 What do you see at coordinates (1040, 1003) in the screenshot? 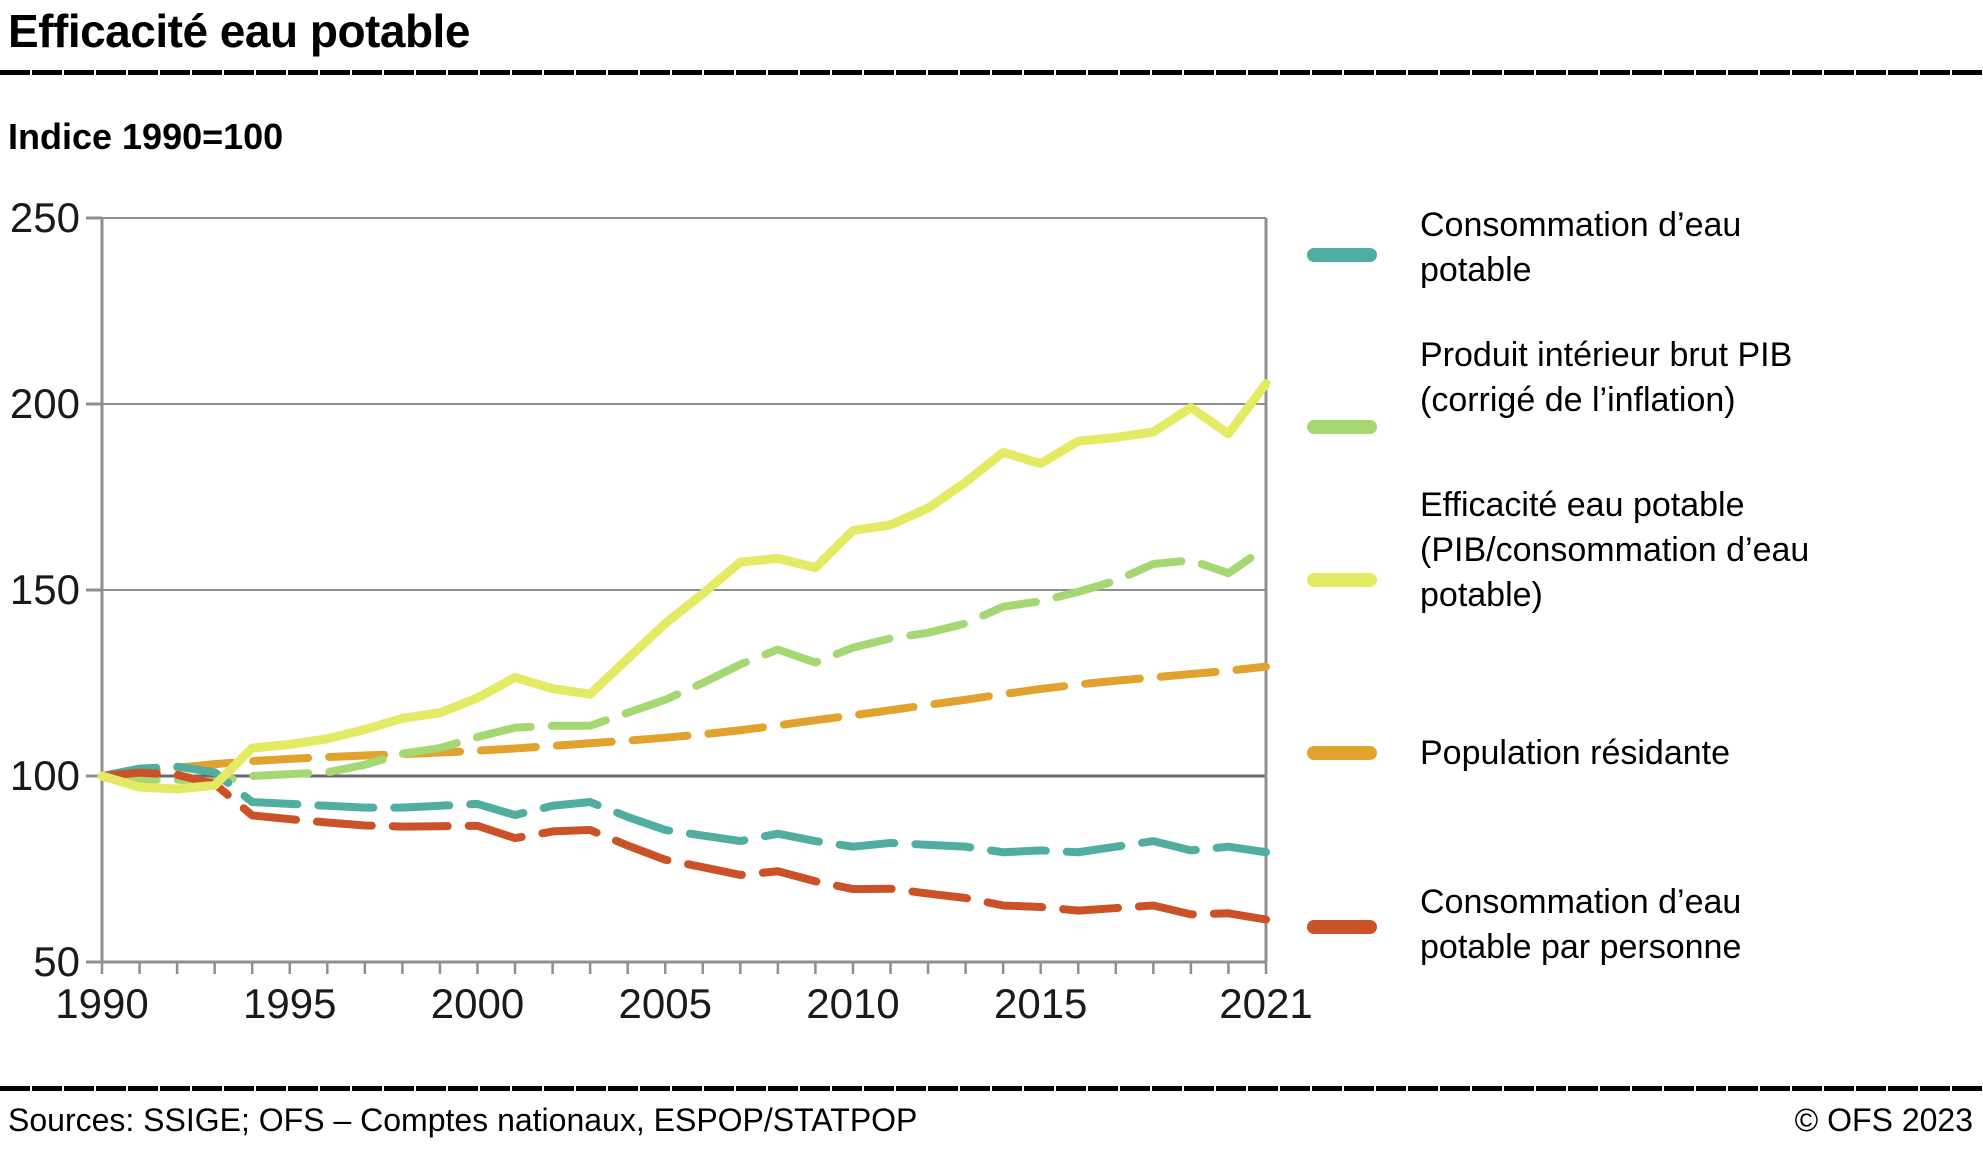
I see `x-tick-label-2015: 2015` at bounding box center [1040, 1003].